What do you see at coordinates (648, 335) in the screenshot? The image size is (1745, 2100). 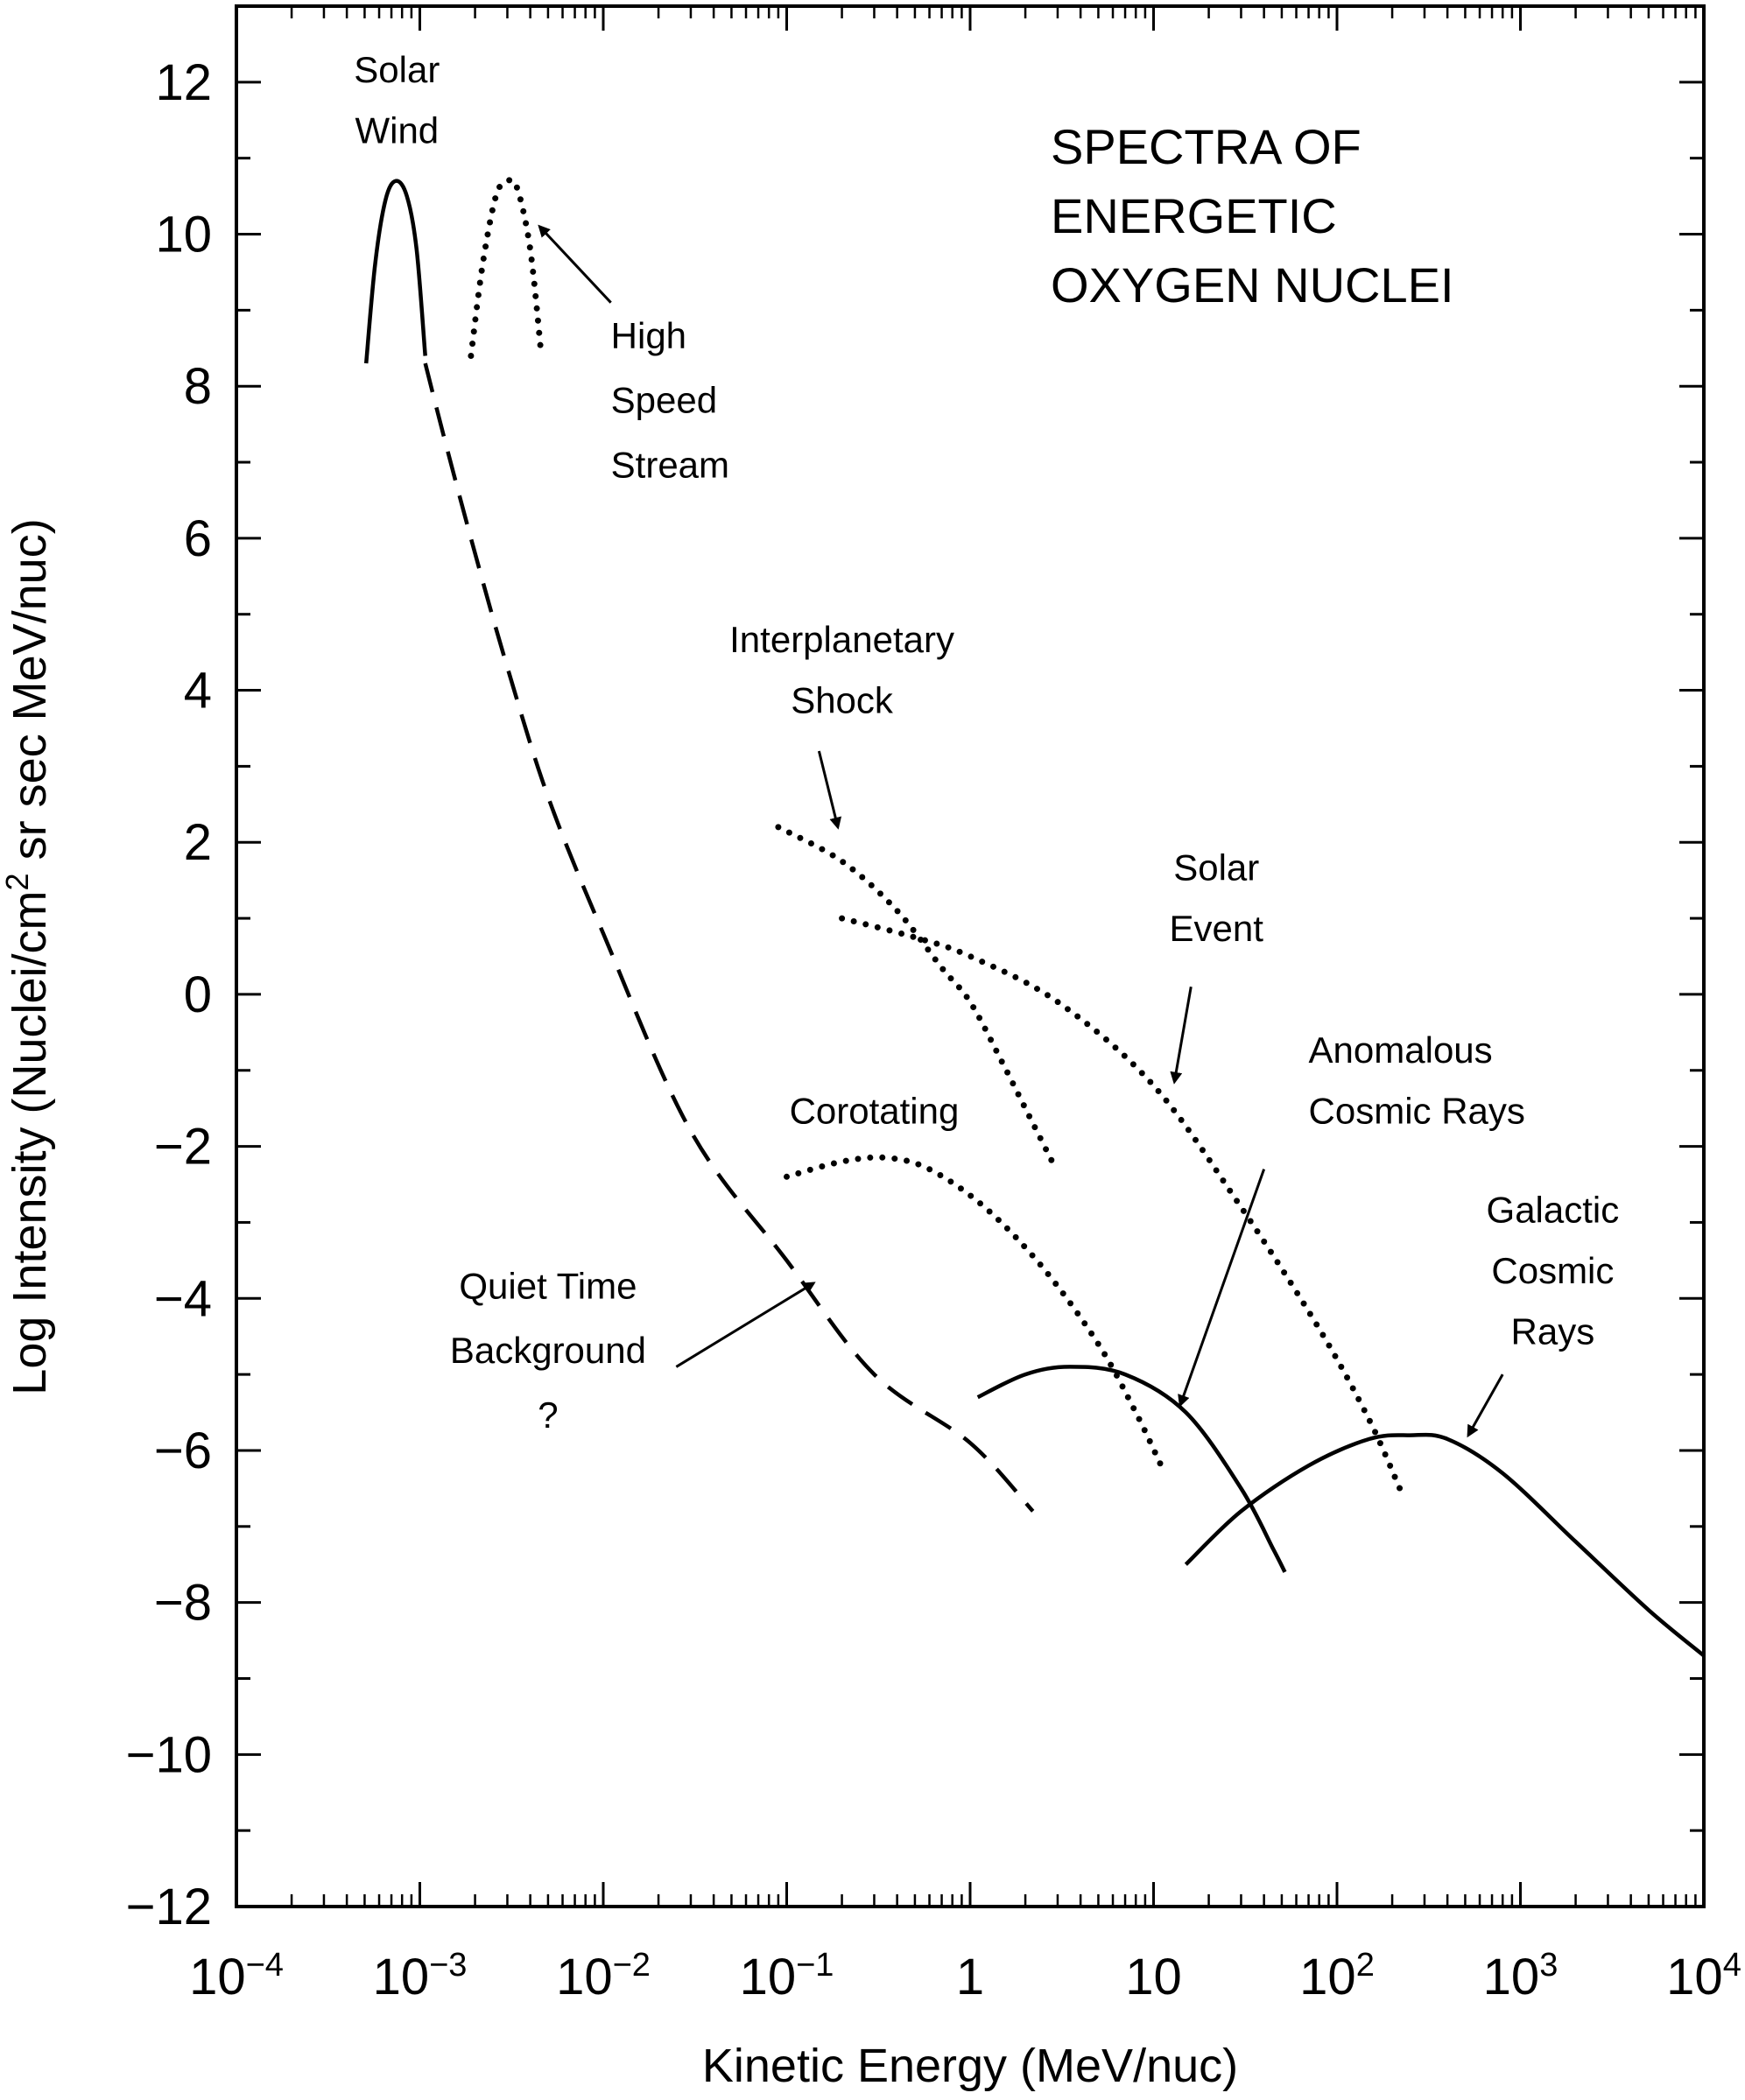 I see `high-speed-stream-label-line: High` at bounding box center [648, 335].